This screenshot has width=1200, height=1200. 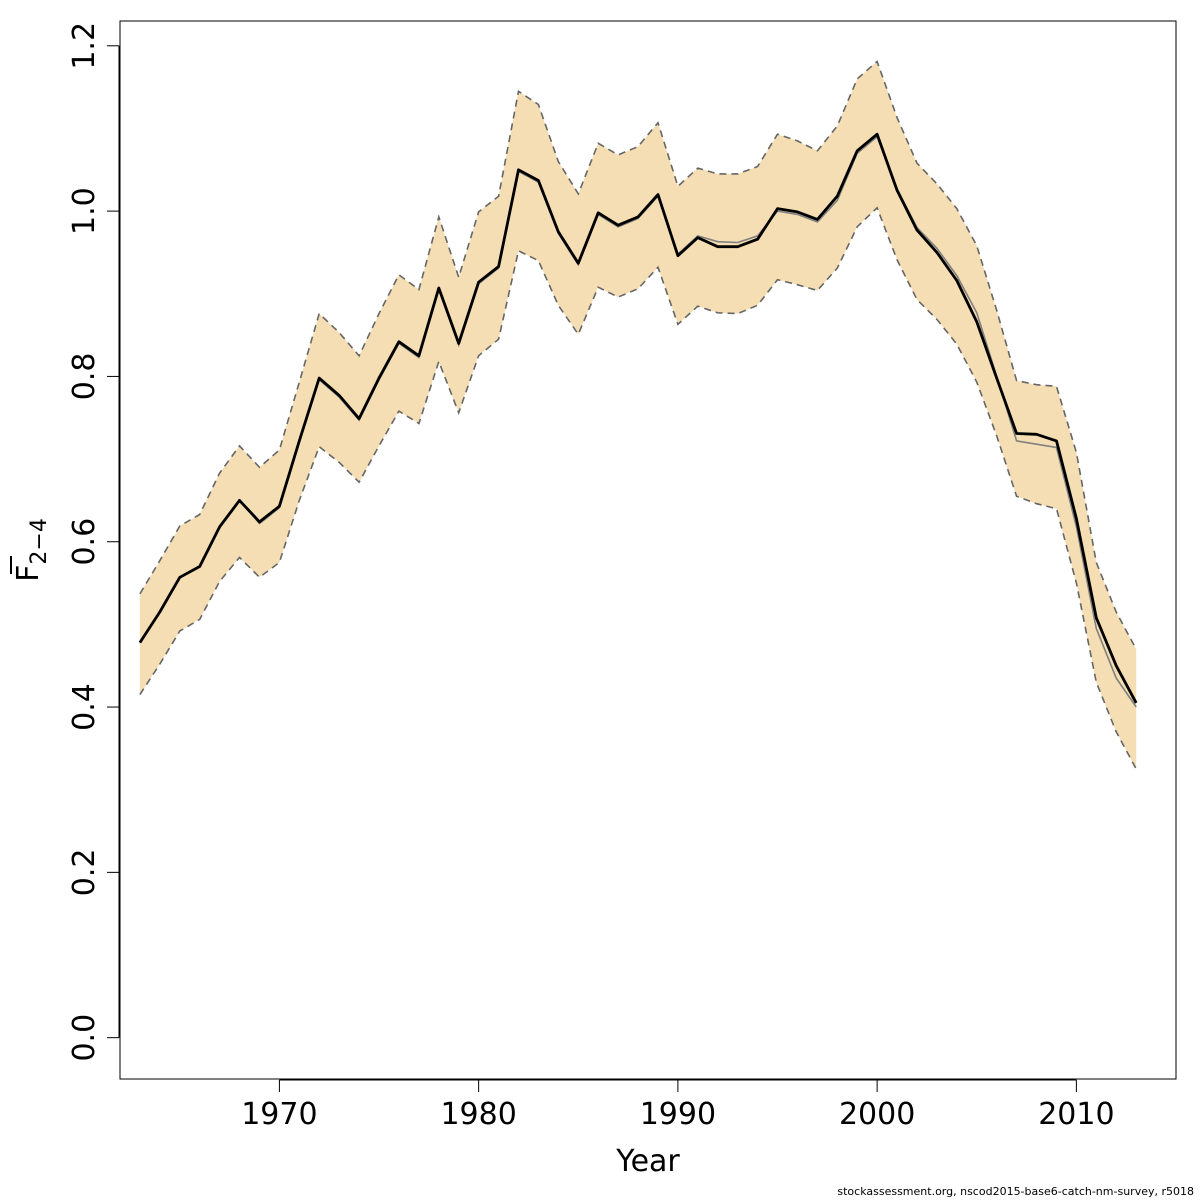 What do you see at coordinates (84, 211) in the screenshot?
I see `y-tick-label: 1.0` at bounding box center [84, 211].